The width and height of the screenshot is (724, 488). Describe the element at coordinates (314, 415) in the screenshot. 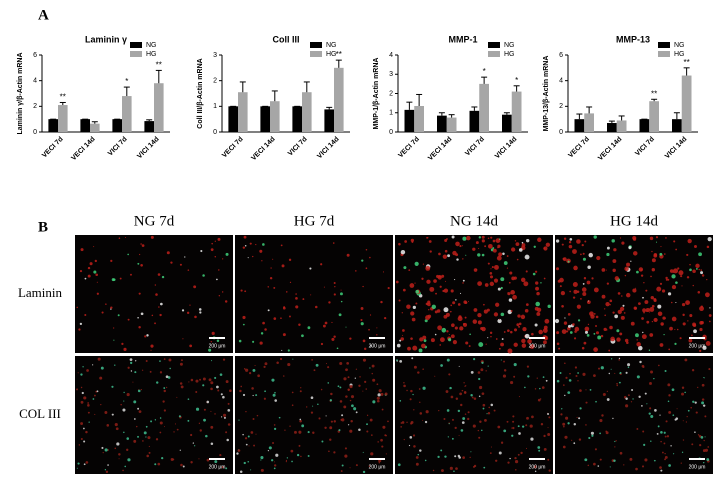

I see `image-bg` at that location.